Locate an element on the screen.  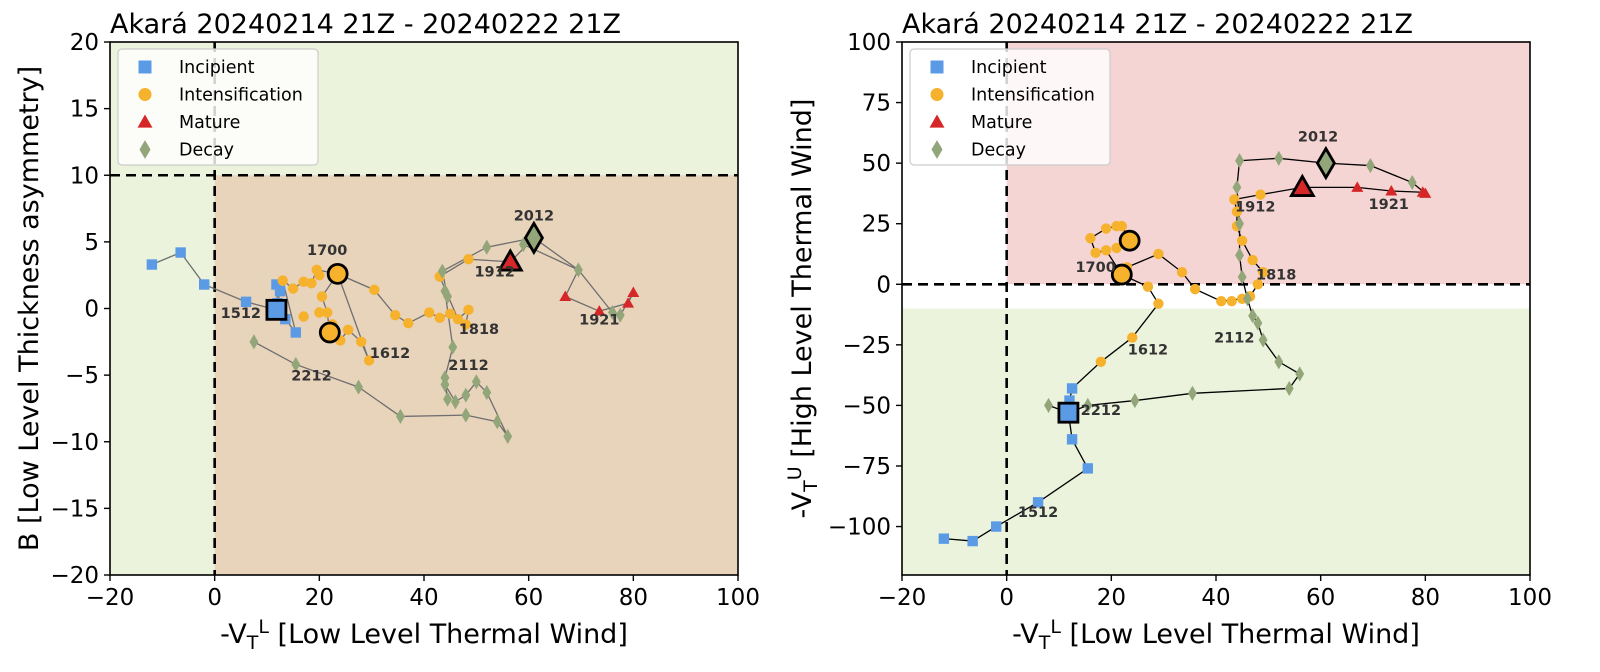
y-tick-label: −100 is located at coordinates (859, 528).